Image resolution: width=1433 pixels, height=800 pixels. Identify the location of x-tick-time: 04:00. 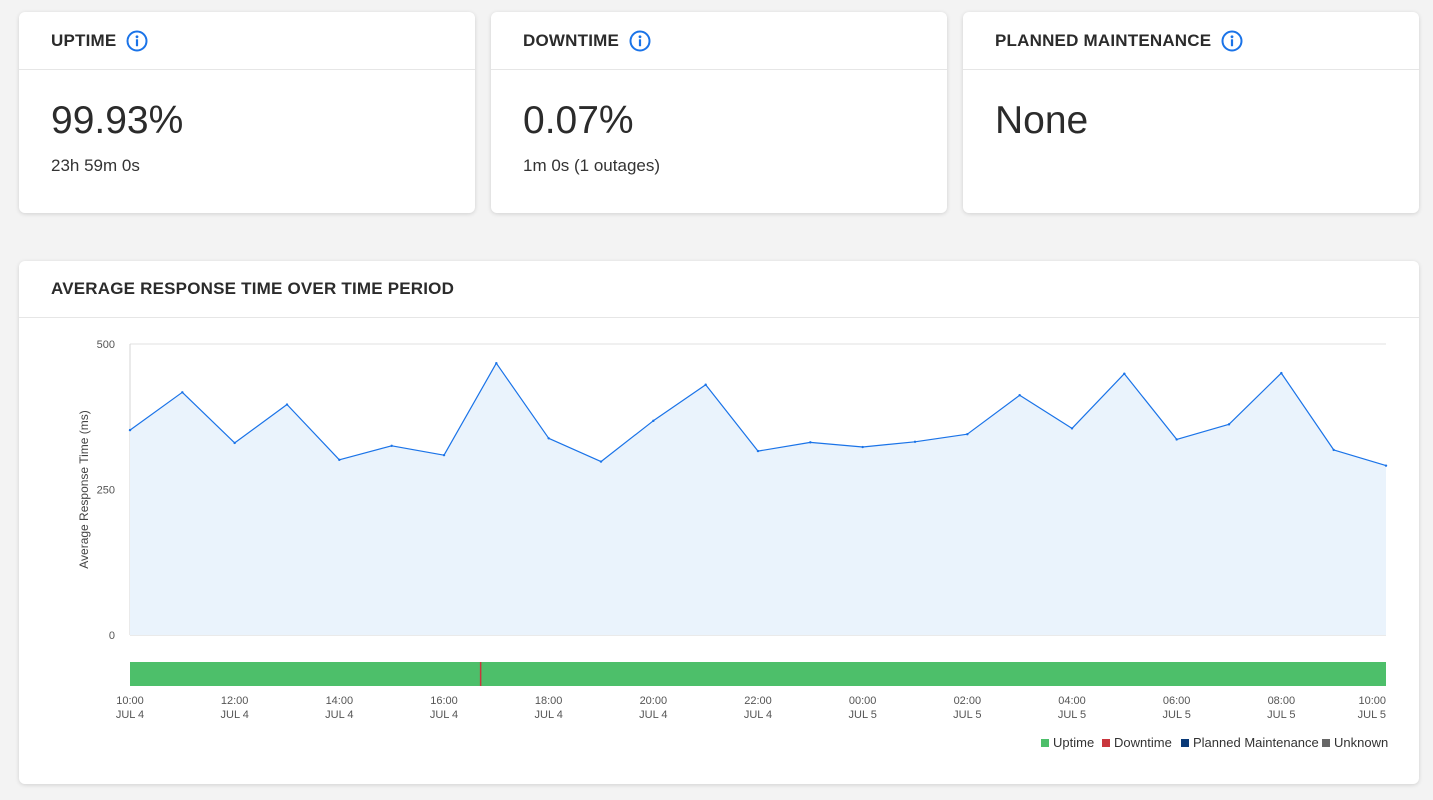
(1072, 701).